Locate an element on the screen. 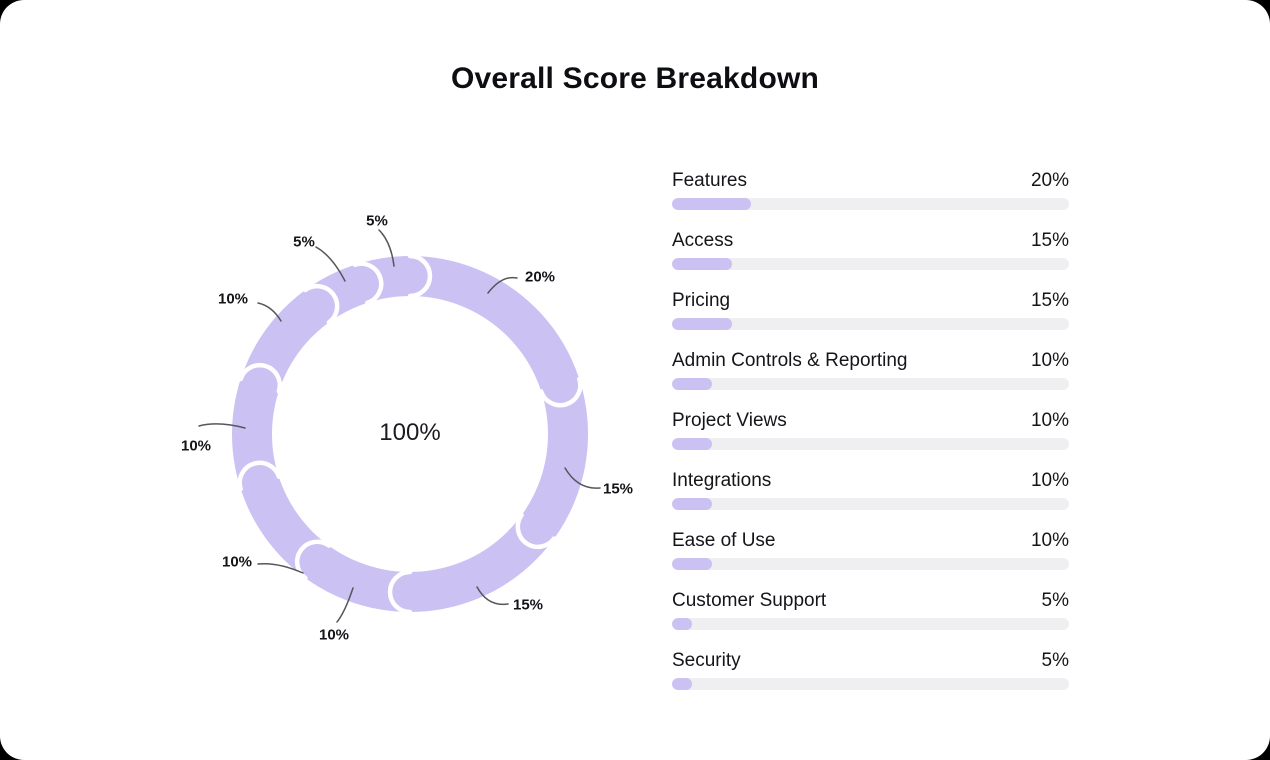  donut-slice-label-security: 5% is located at coordinates (377, 221).